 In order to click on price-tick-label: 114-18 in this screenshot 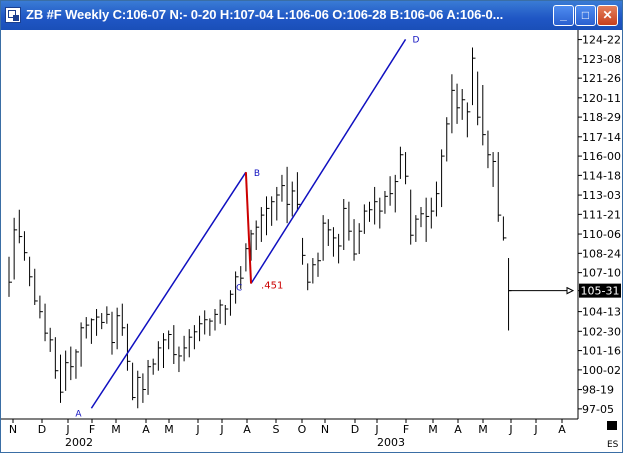, I will do `click(601, 175)`.